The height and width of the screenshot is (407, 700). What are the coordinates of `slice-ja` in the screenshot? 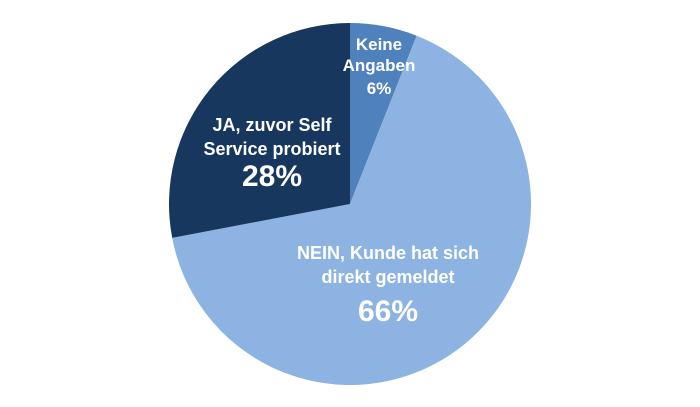 It's located at (259, 130).